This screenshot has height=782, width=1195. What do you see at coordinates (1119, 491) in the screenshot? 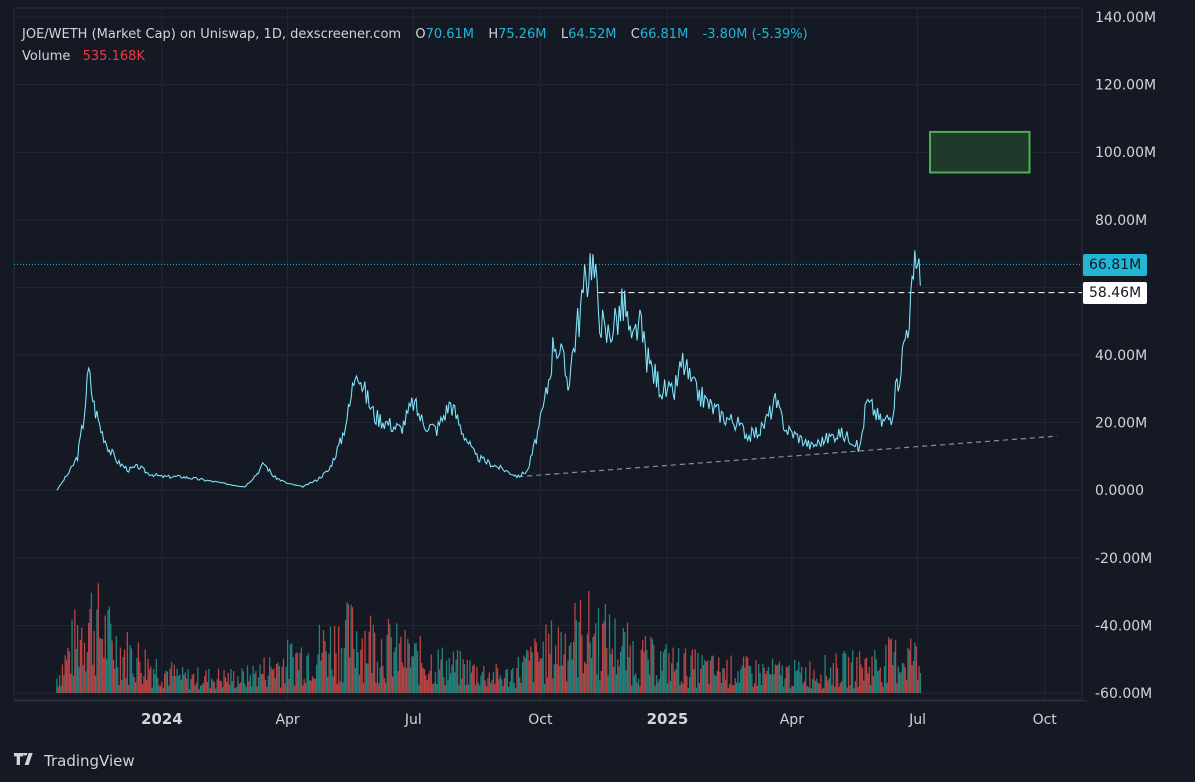
I see `y-tick-label: 0.0000` at bounding box center [1119, 491].